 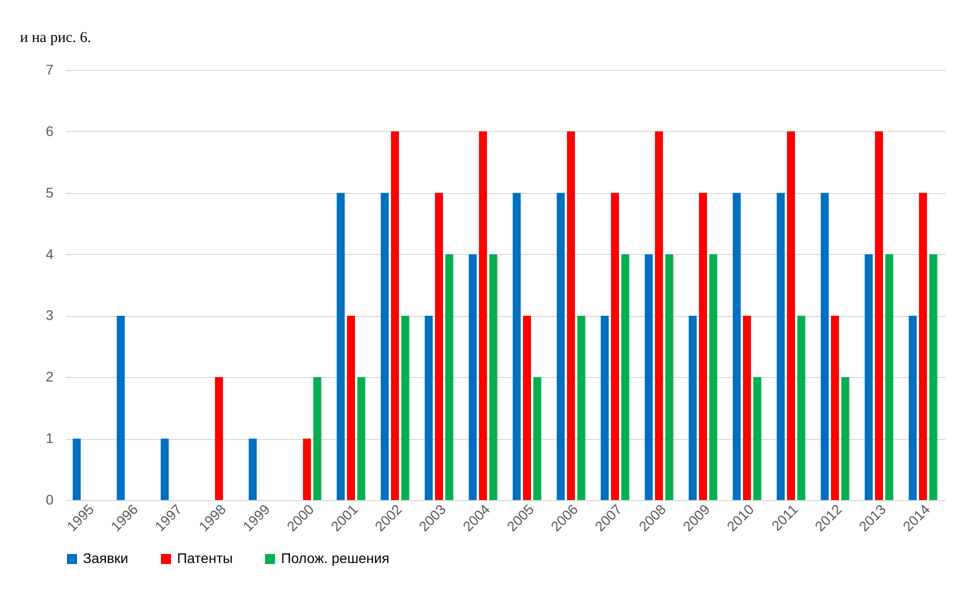 I want to click on y-tick-label: 1, so click(x=50, y=438).